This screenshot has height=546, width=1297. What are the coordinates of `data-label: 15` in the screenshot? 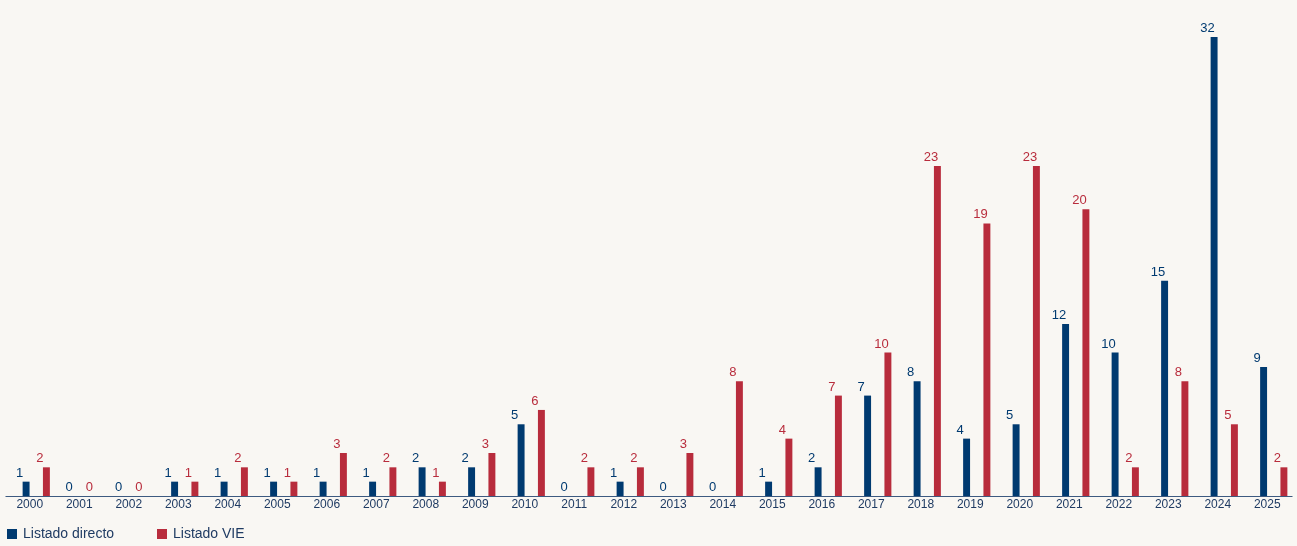 It's located at (1158, 271).